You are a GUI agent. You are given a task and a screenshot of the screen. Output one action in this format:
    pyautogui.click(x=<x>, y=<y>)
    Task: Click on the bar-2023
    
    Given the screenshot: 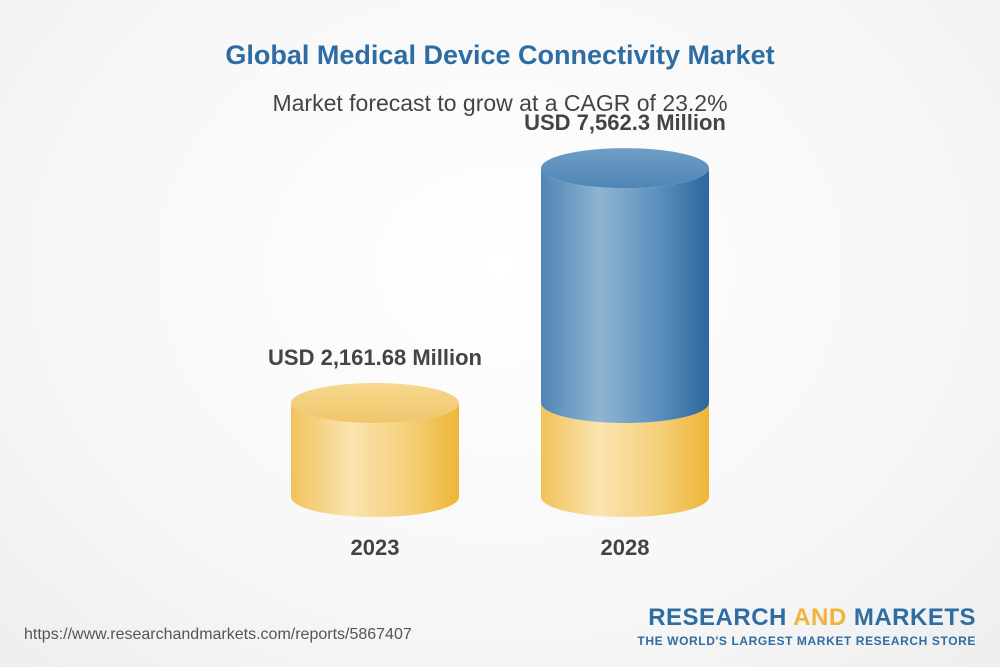 What is the action you would take?
    pyautogui.click(x=375, y=460)
    